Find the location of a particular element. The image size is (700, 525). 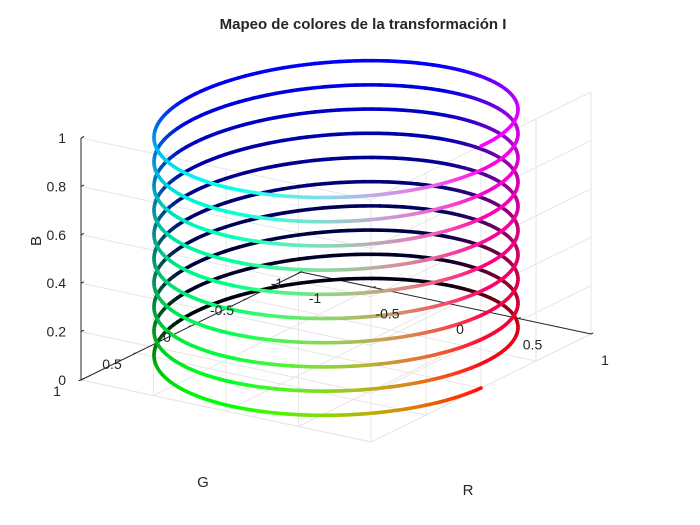

r-tick-label: 0.5 is located at coordinates (533, 345).